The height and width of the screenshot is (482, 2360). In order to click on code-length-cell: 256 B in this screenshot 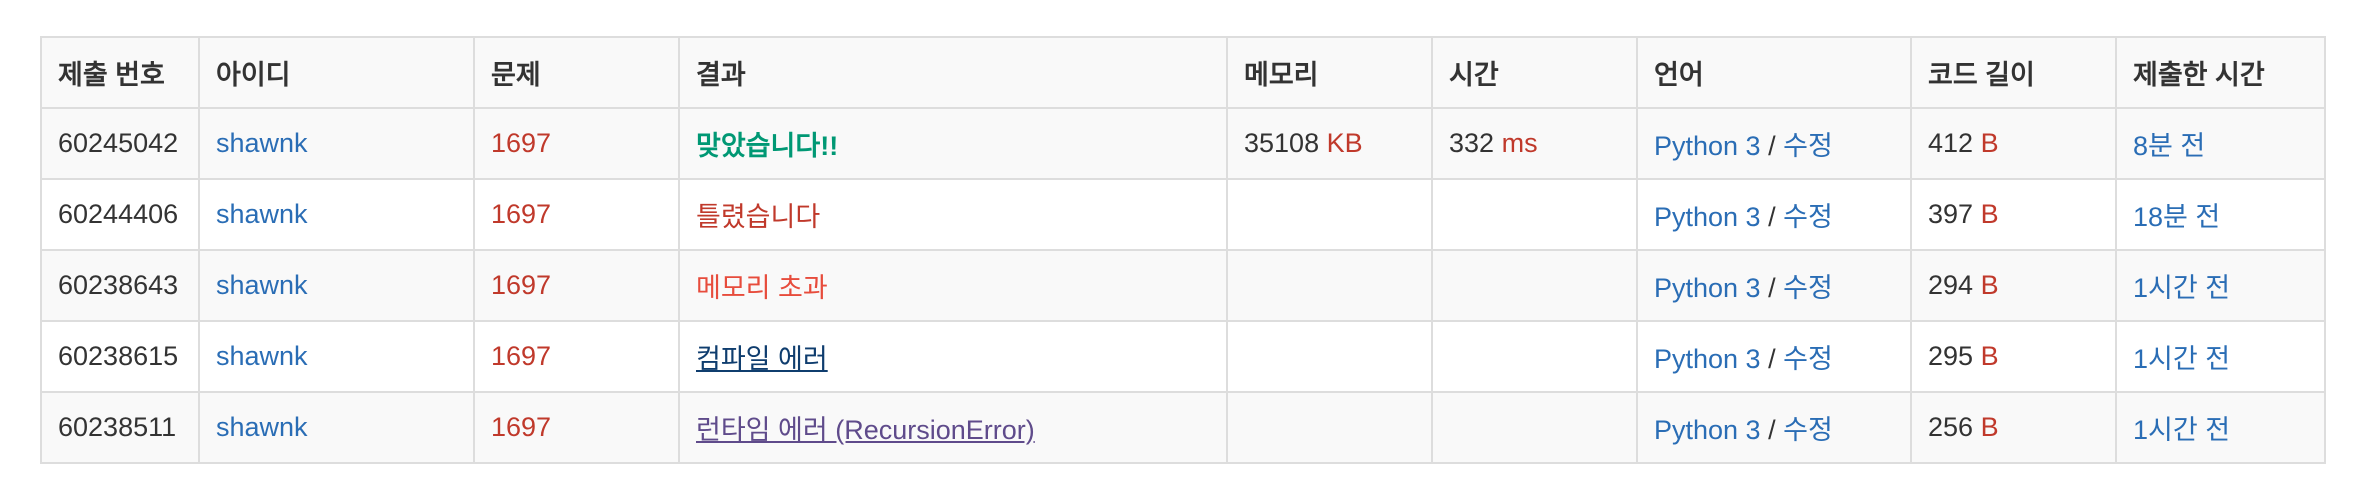, I will do `click(2013, 427)`.